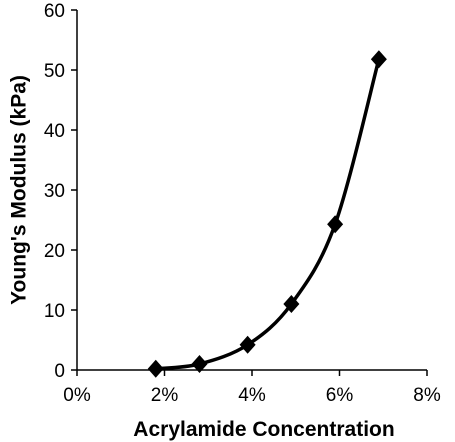  I want to click on x-tick-label: 0%, so click(77, 395).